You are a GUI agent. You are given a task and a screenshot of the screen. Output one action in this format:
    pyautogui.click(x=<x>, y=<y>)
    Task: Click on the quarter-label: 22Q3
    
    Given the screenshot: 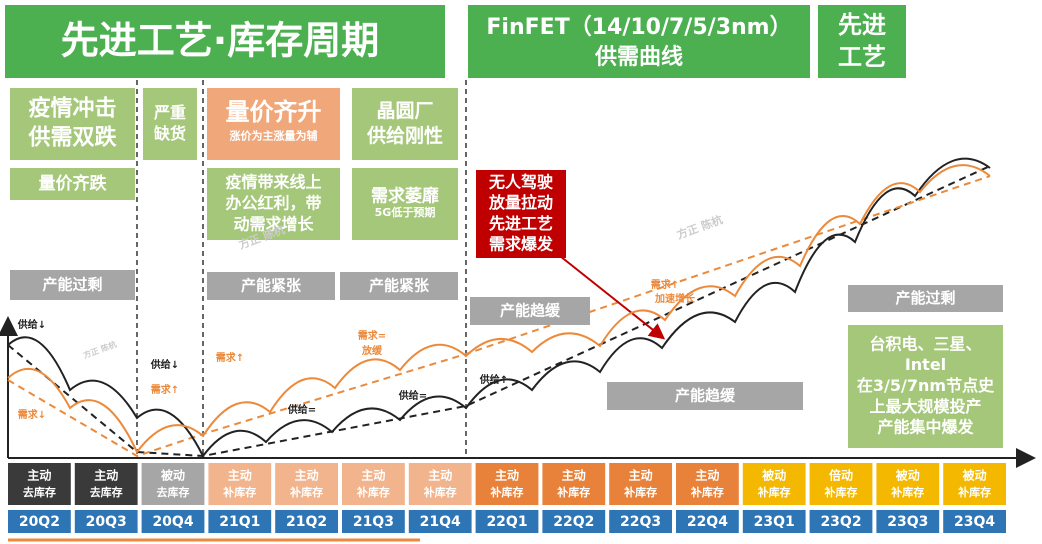 What is the action you would take?
    pyautogui.click(x=640, y=522)
    